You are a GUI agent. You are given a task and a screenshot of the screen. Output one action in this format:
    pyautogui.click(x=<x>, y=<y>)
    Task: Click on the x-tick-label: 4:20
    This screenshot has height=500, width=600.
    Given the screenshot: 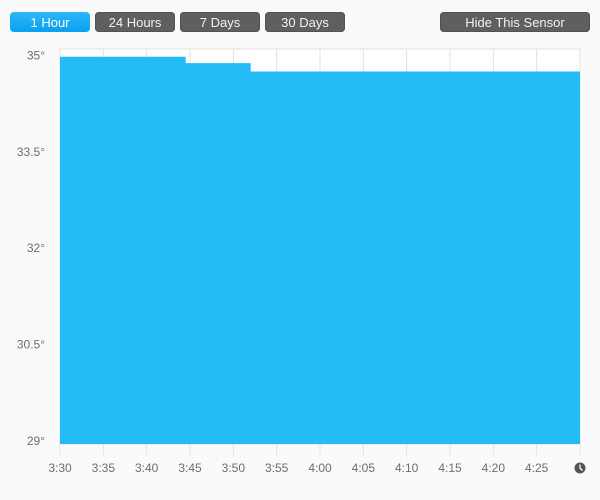 What is the action you would take?
    pyautogui.click(x=494, y=468)
    